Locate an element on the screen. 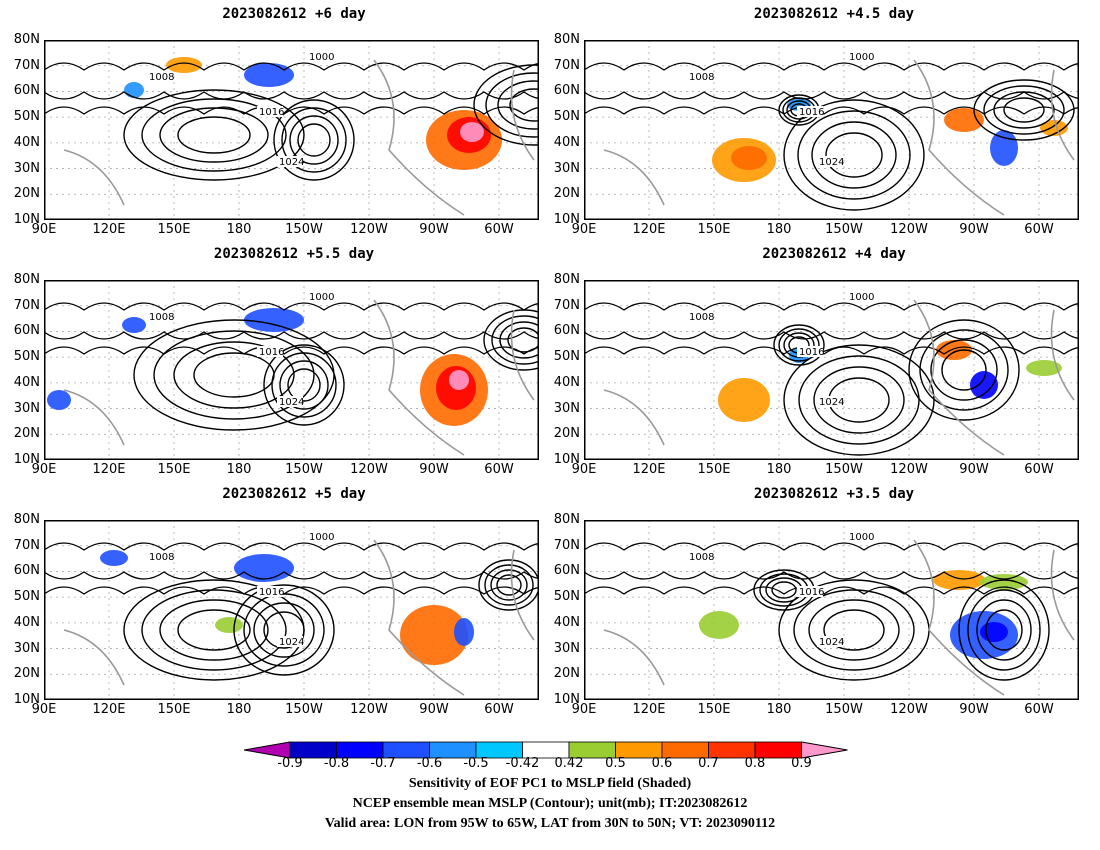 The height and width of the screenshot is (850, 1100). colorbar-label: -0.9 is located at coordinates (290, 763).